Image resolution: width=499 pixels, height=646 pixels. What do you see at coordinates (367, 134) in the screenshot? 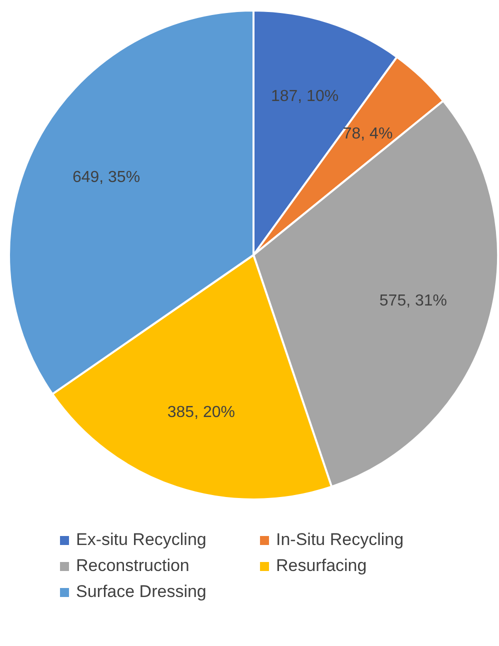
I see `data-label: 78, 4%` at bounding box center [367, 134].